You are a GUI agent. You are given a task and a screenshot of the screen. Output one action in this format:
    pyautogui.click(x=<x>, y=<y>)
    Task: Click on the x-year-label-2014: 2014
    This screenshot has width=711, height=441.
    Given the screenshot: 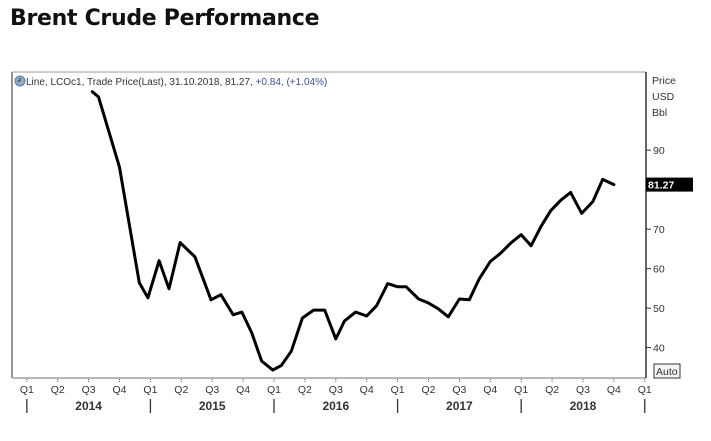 What is the action you would take?
    pyautogui.click(x=88, y=406)
    